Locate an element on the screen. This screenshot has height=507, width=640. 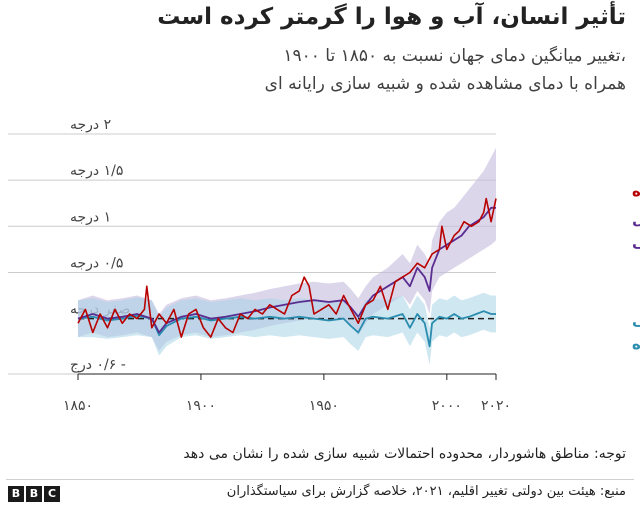
series-label-natural-line-1: فقط عوامل طبیعی is located at coordinates (636, 320).